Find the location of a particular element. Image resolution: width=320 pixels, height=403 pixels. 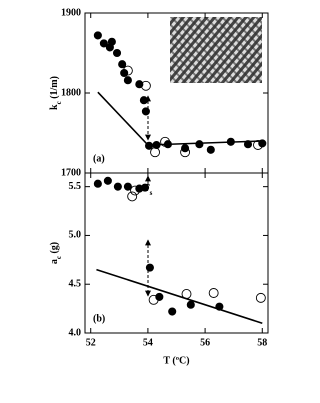

label-part: k is located at coordinates (54, 107).